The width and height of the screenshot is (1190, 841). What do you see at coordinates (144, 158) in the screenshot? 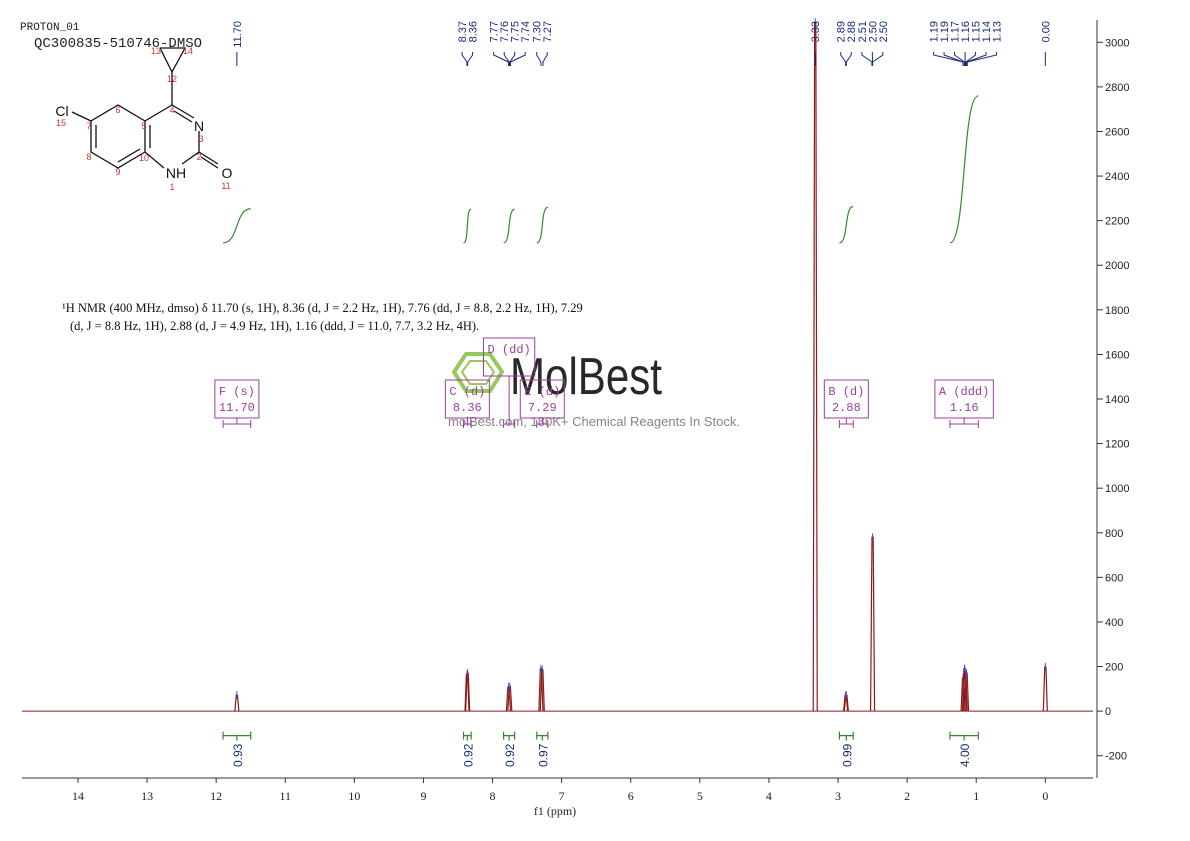
I see `atom-number: 10` at bounding box center [144, 158].